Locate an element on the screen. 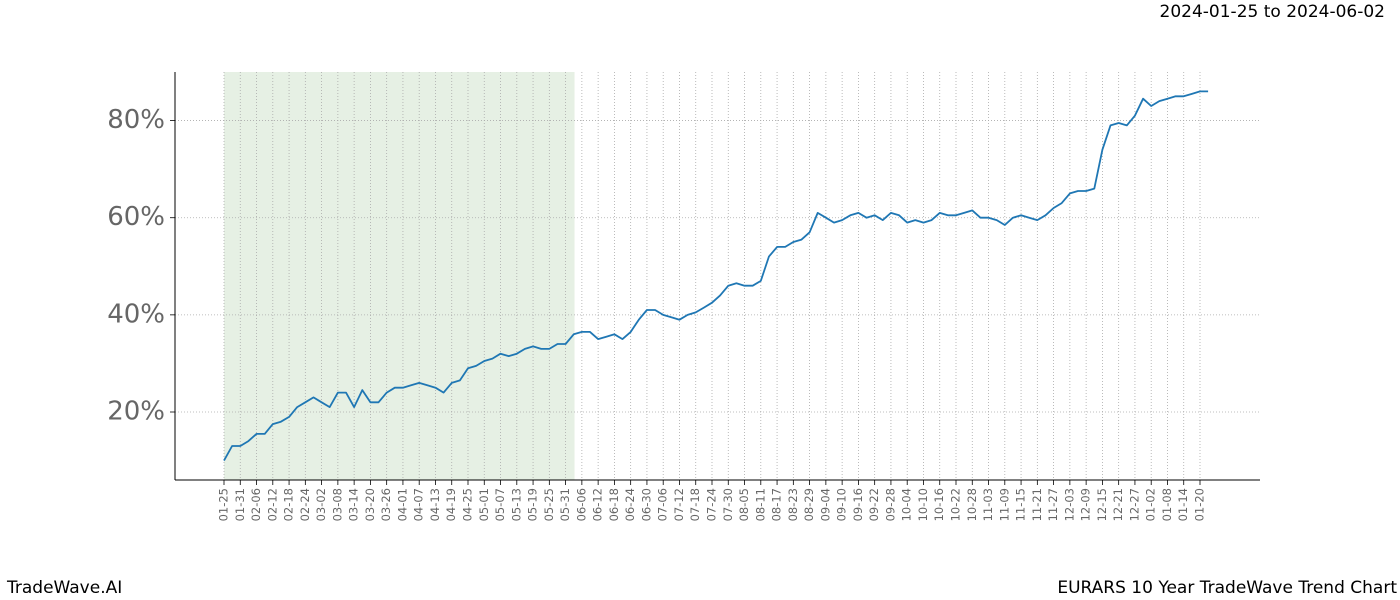 Image resolution: width=1400 pixels, height=600 pixels. x-tick-label: 11-27 is located at coordinates (1053, 504).